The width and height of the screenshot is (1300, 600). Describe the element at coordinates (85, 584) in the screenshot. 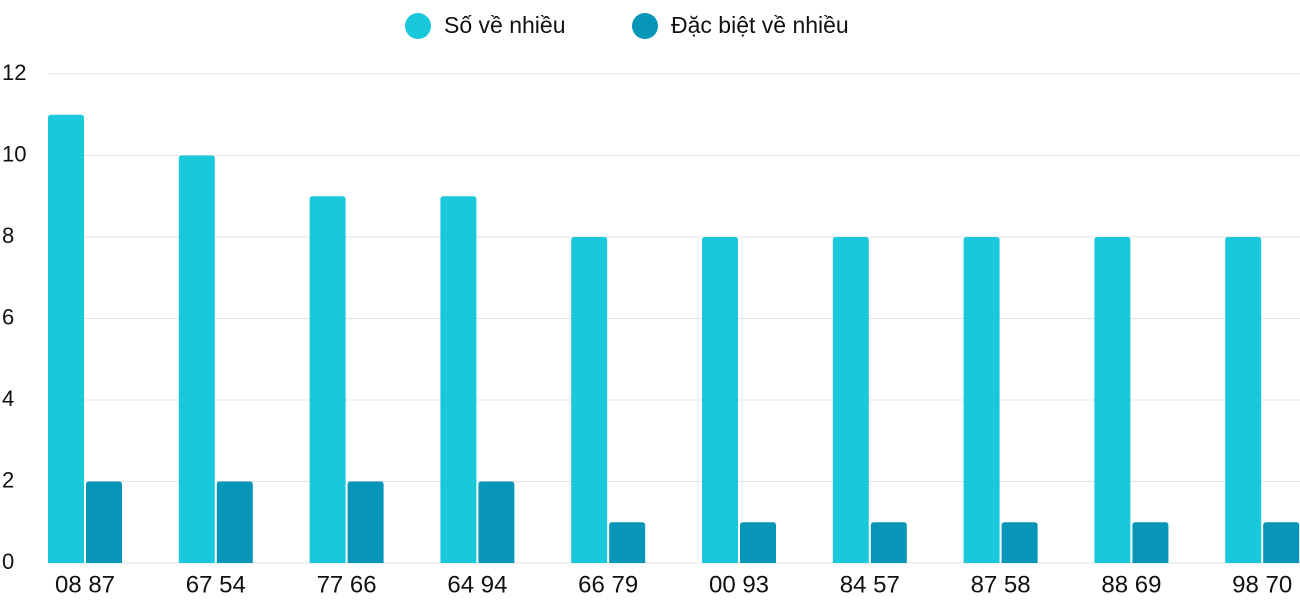

I see `x-tick-label: 08 87` at that location.